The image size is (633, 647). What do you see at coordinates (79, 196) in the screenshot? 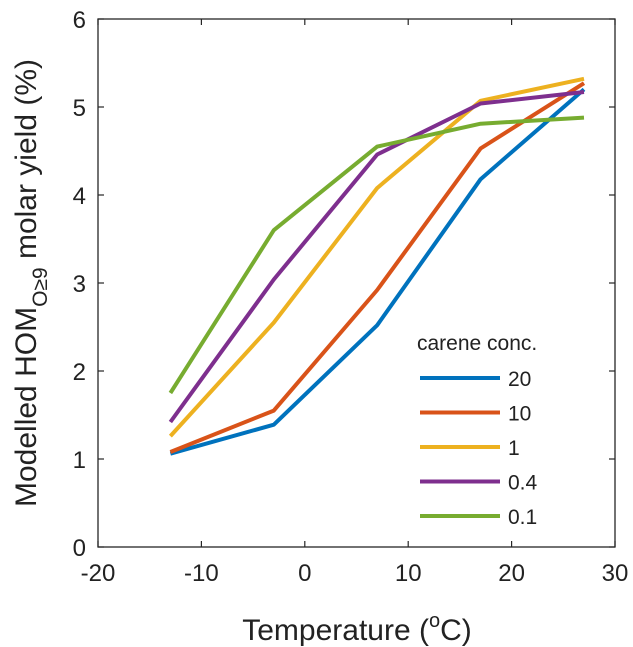
I see `y-tick-label: 4` at bounding box center [79, 196].